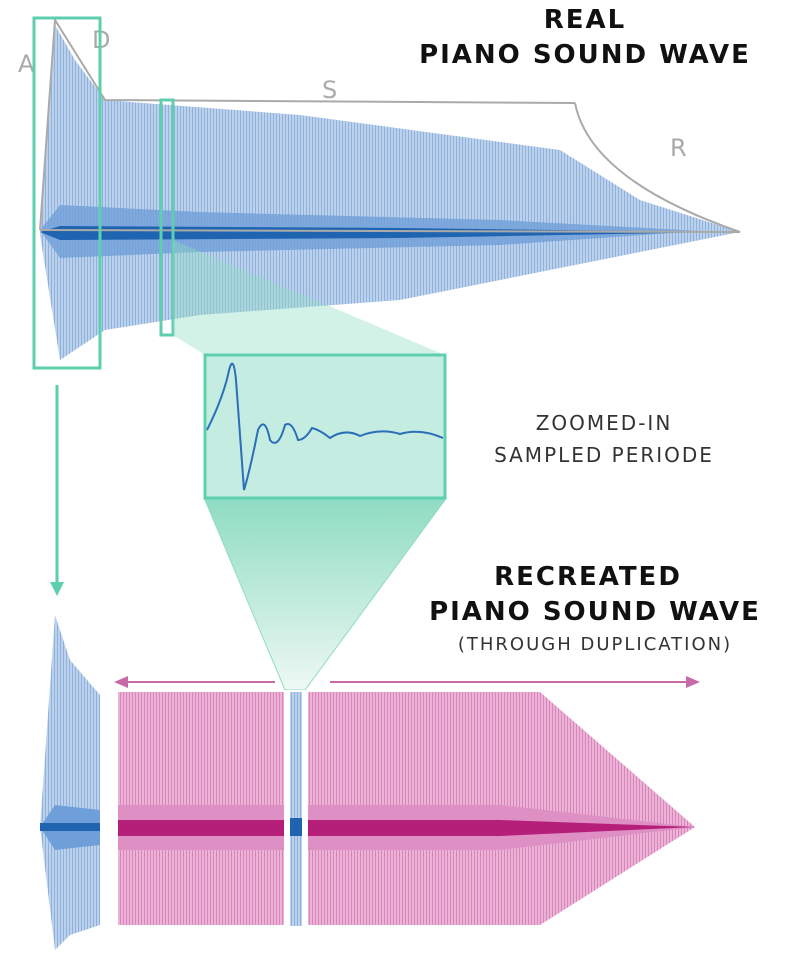 Image resolution: width=800 pixels, height=964 pixels. I want to click on zoom-wave, so click(325, 426).